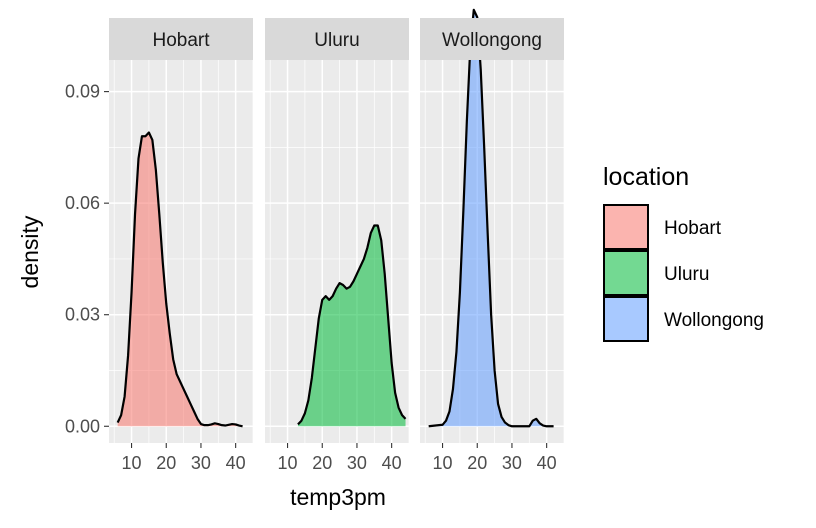 The width and height of the screenshot is (816, 528). I want to click on y-tick-label: 0.03, so click(82, 315).